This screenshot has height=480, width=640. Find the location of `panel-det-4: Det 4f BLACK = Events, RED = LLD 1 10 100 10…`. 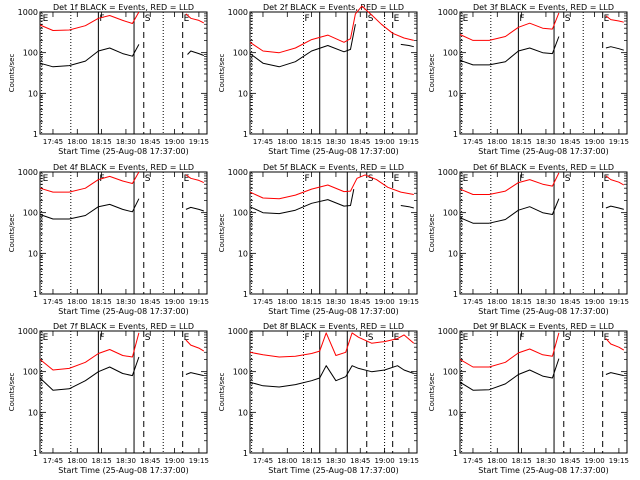

panel-det-4: Det 4f BLACK = Events, RED = LLD 1 10 100 10… is located at coordinates (108, 239).